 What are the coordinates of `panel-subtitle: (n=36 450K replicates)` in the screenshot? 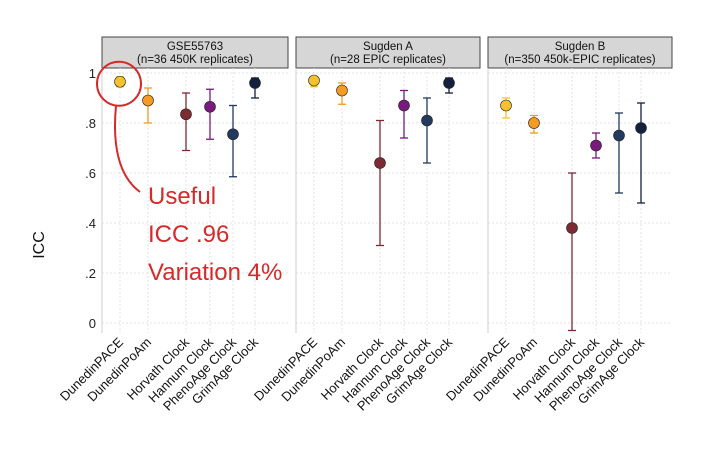 It's located at (195, 60).